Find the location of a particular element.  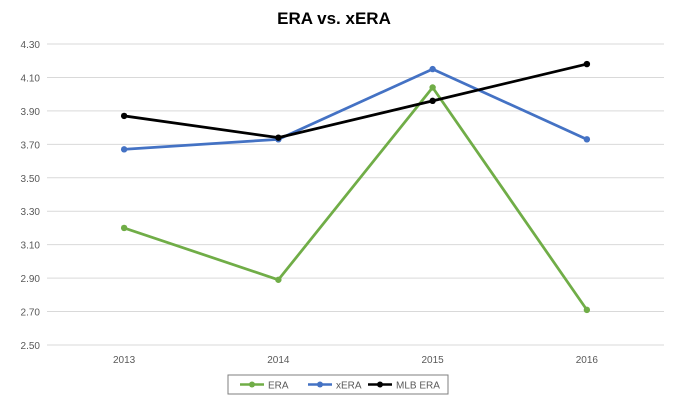

legend: ERA xERA MLB ERA is located at coordinates (338, 384).